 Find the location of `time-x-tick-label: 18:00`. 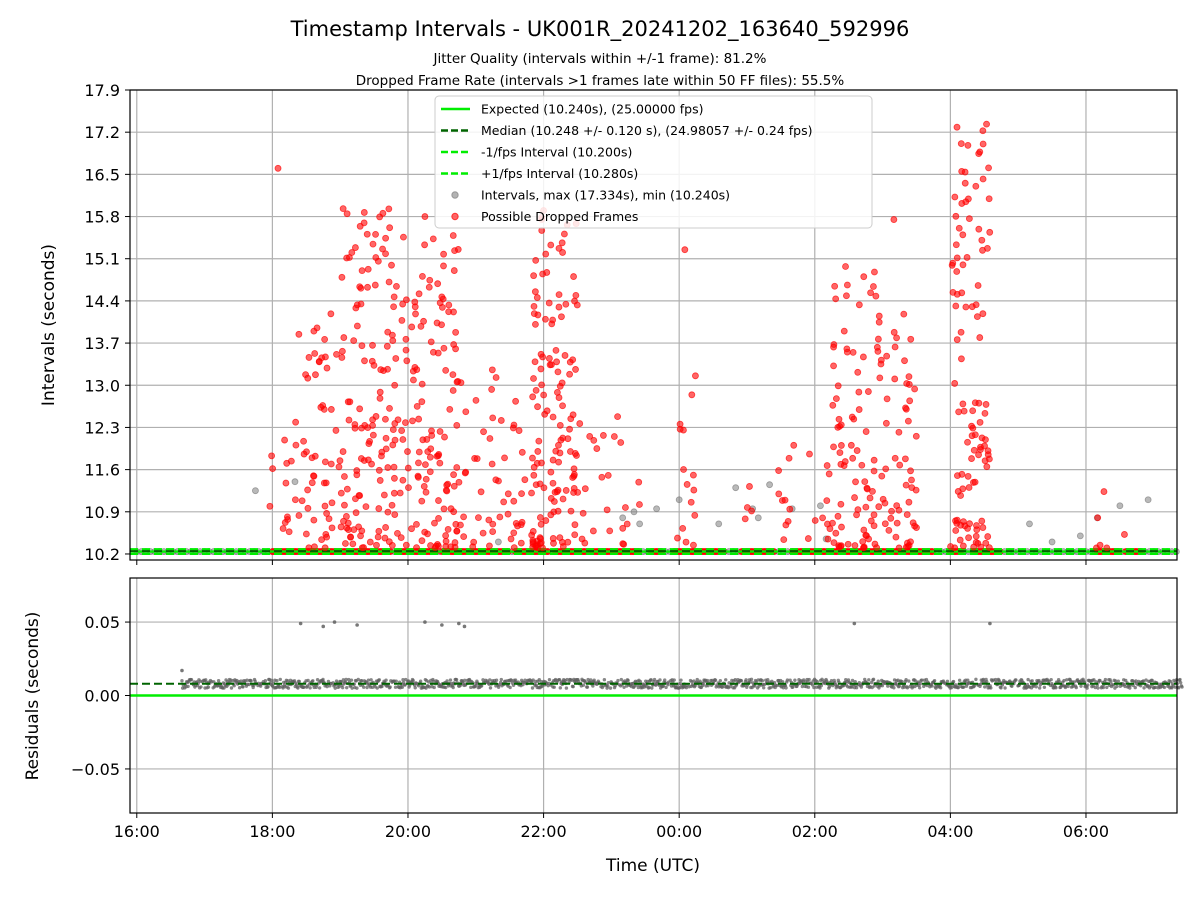

time-x-tick-label: 18:00 is located at coordinates (272, 831).